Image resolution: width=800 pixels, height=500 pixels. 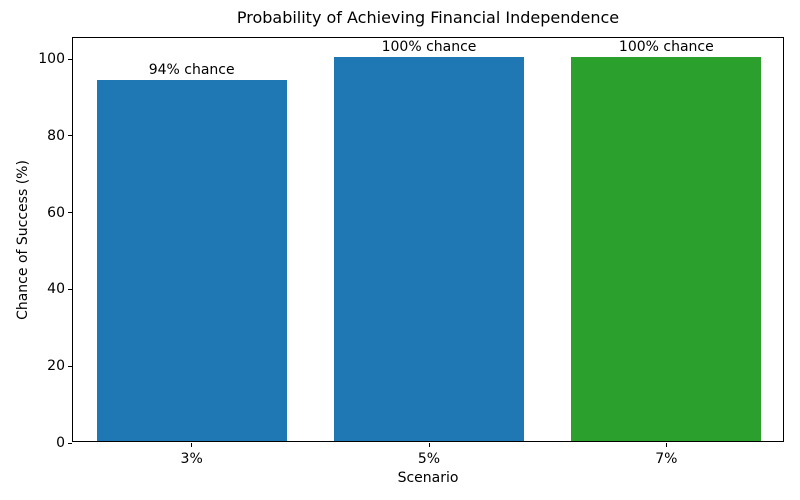 I want to click on y-tick-label: 40, so click(x=56, y=289).